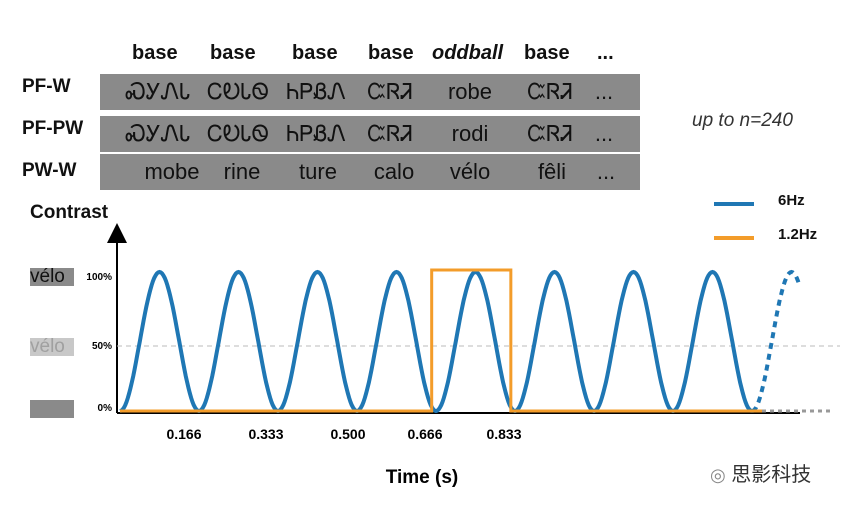  Describe the element at coordinates (233, 53) in the screenshot. I see `col-header-2: base` at that location.